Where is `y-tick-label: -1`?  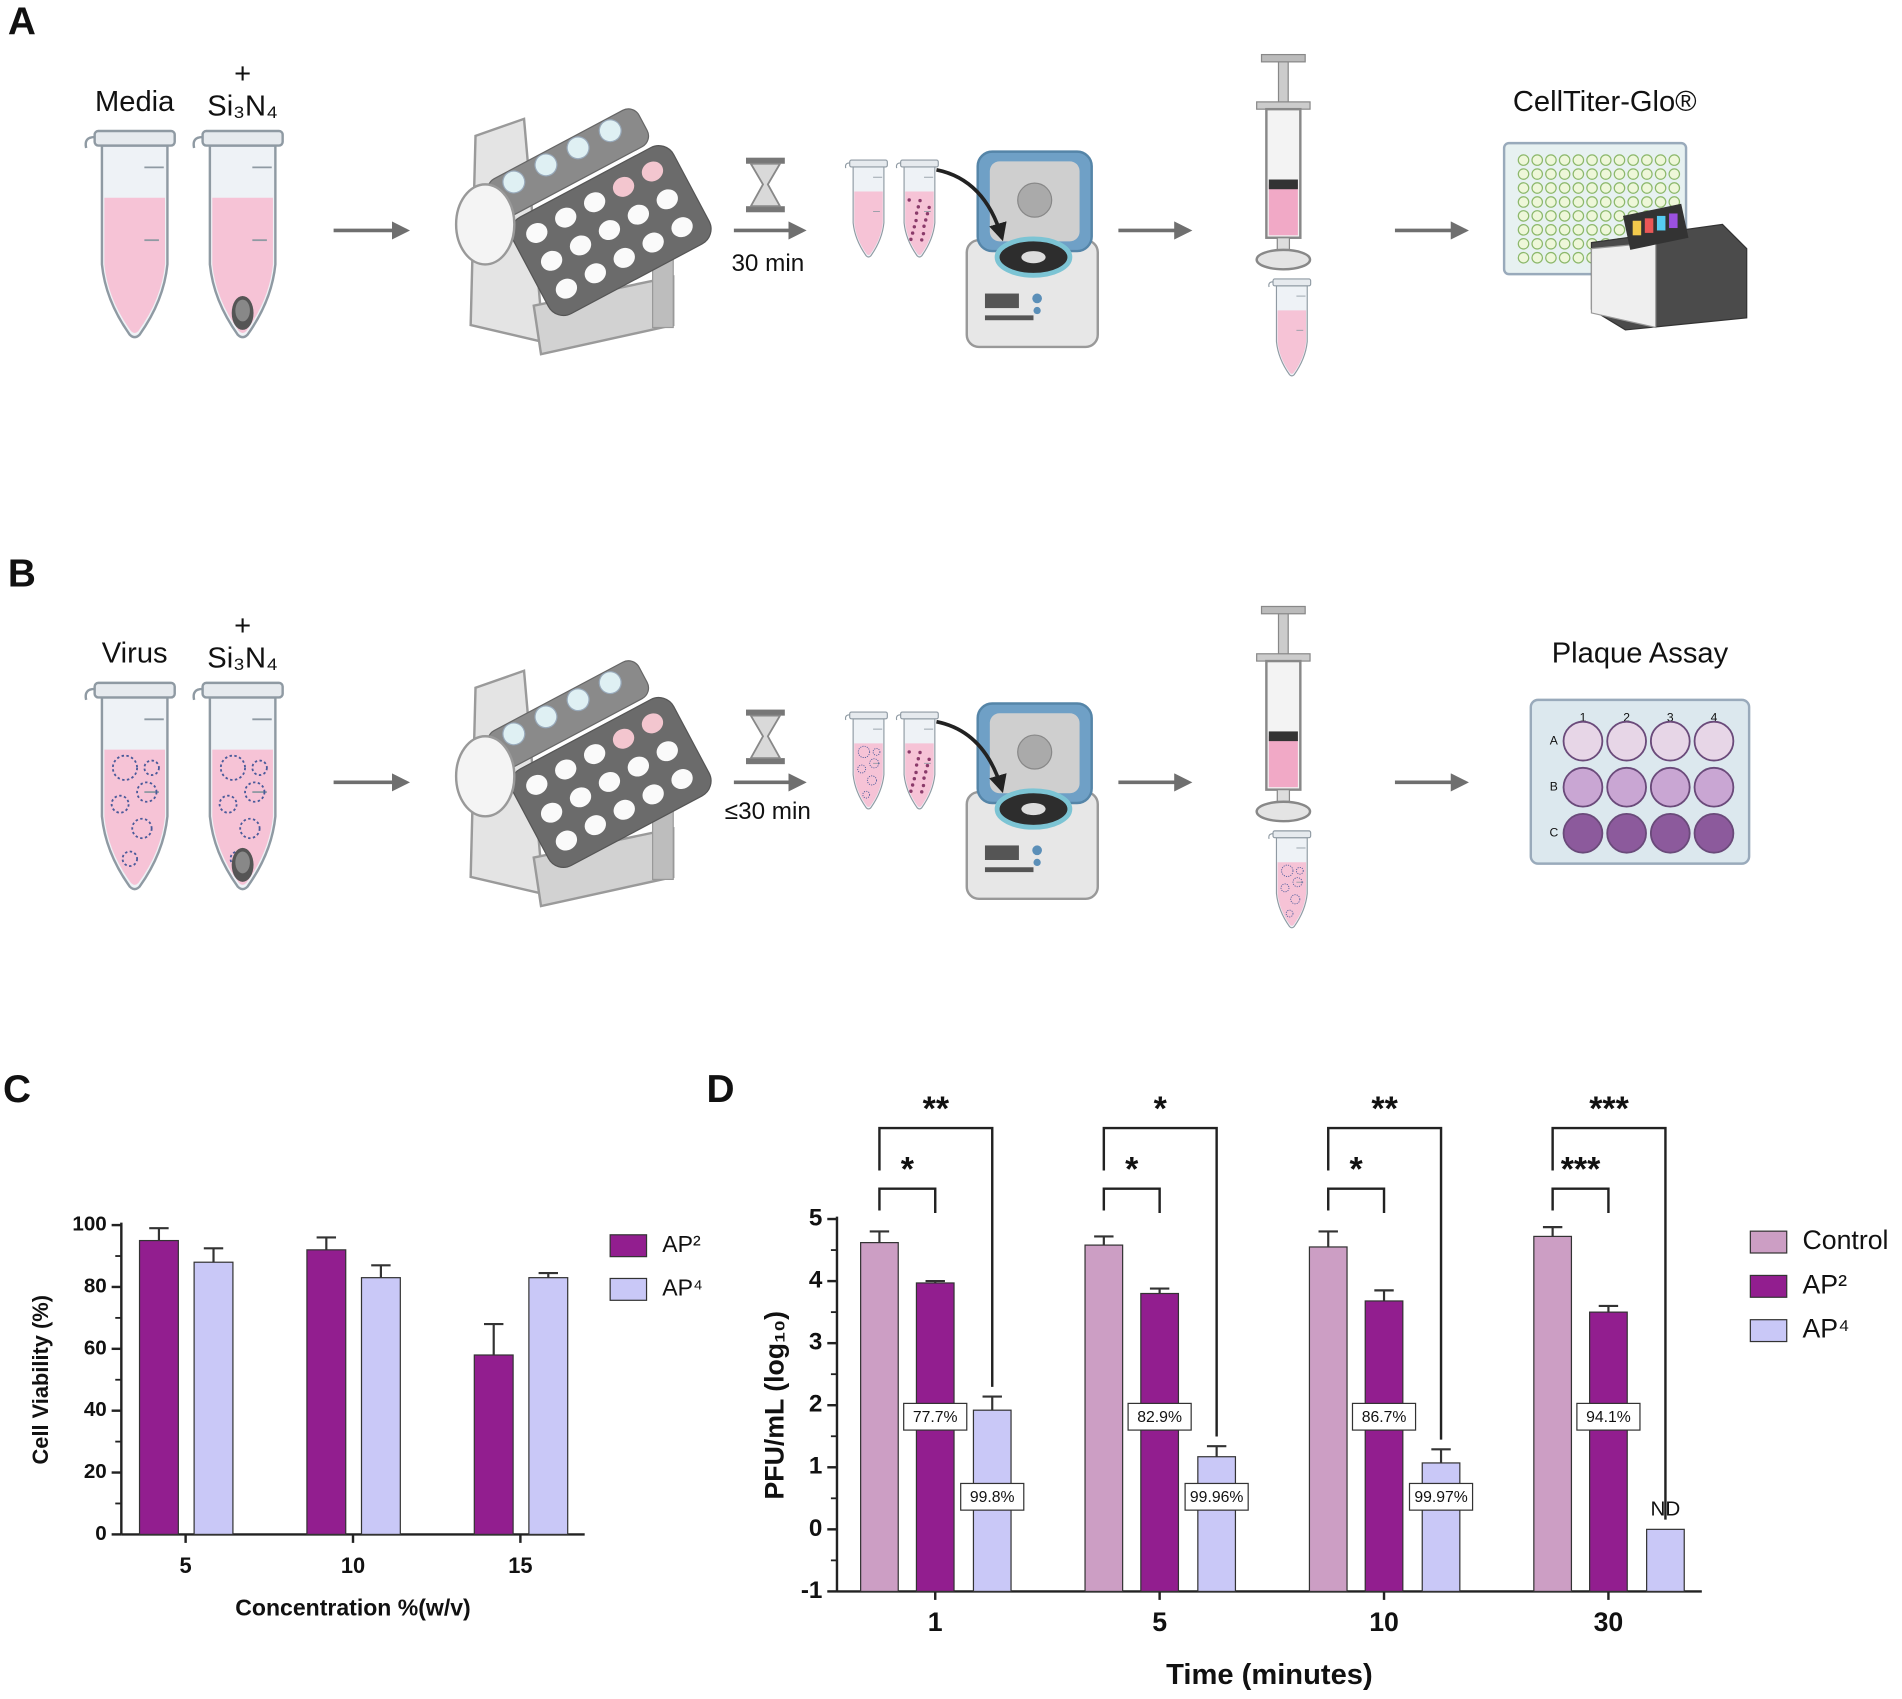 y-tick-label: -1 is located at coordinates (812, 1590).